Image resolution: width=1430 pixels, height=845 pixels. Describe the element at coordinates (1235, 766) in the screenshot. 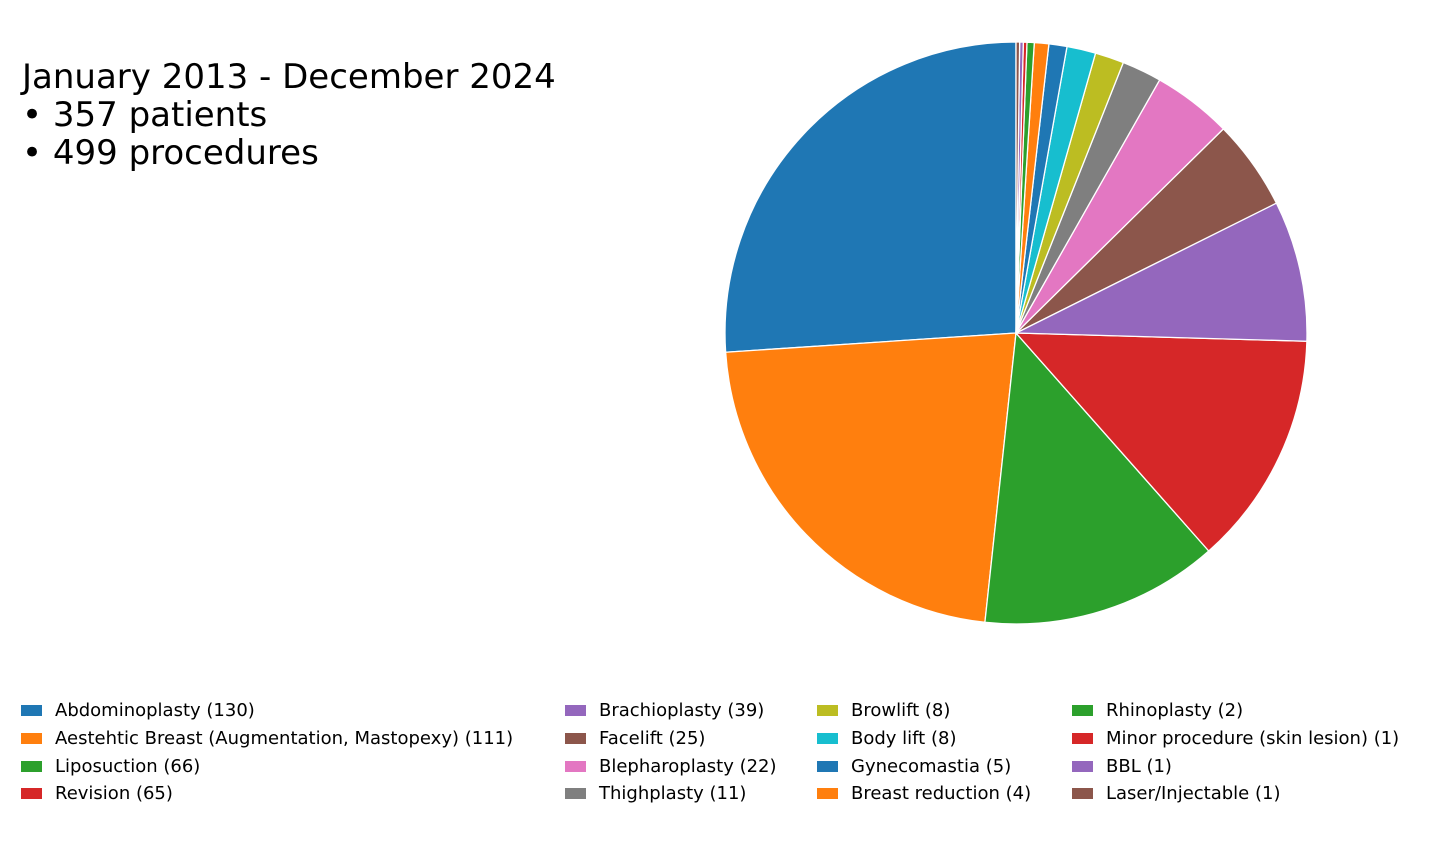

I see `legend-item: BBL (1)` at that location.